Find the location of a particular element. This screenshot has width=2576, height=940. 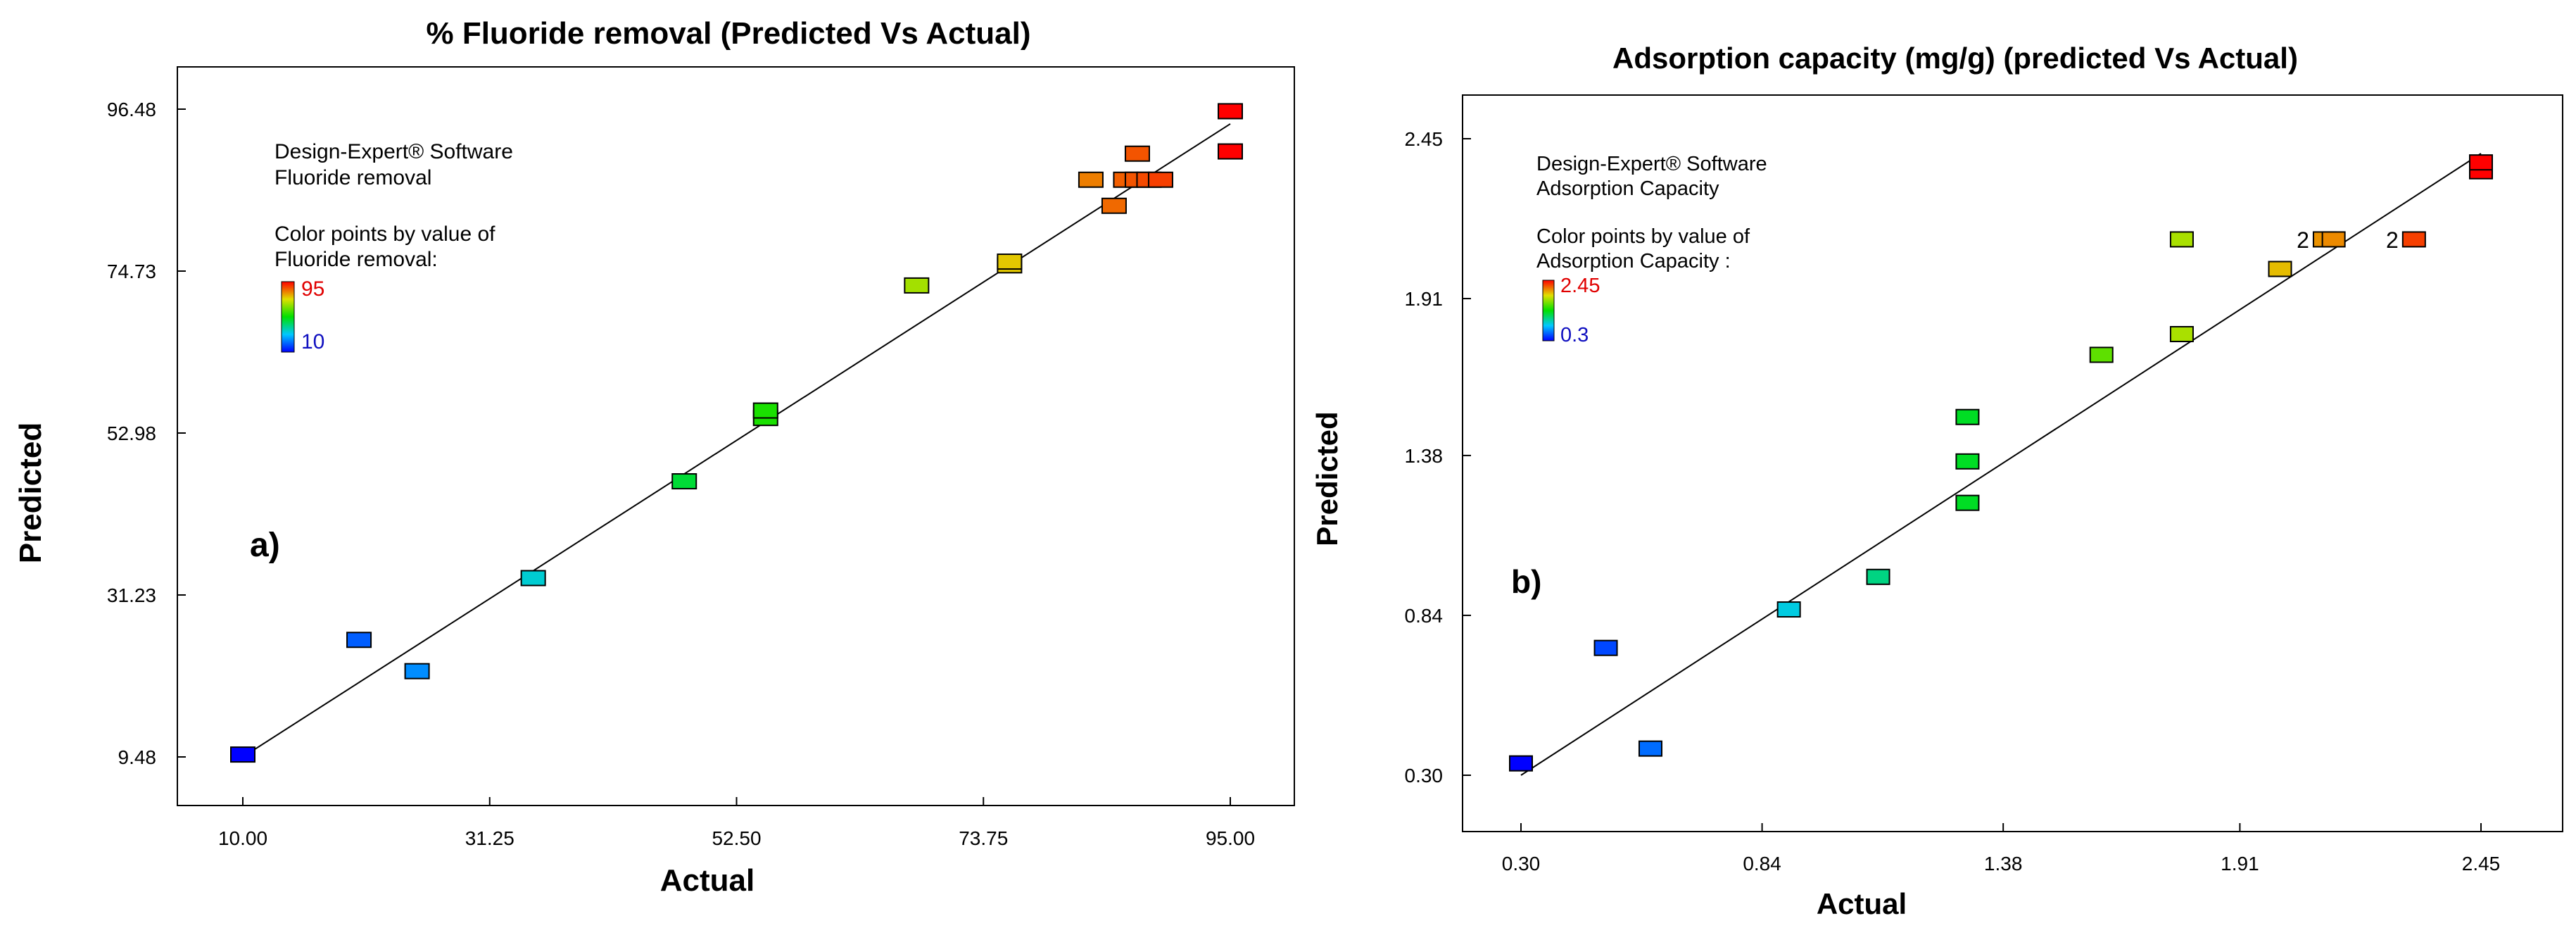

chart-a-panel-label: a) is located at coordinates (265, 545).